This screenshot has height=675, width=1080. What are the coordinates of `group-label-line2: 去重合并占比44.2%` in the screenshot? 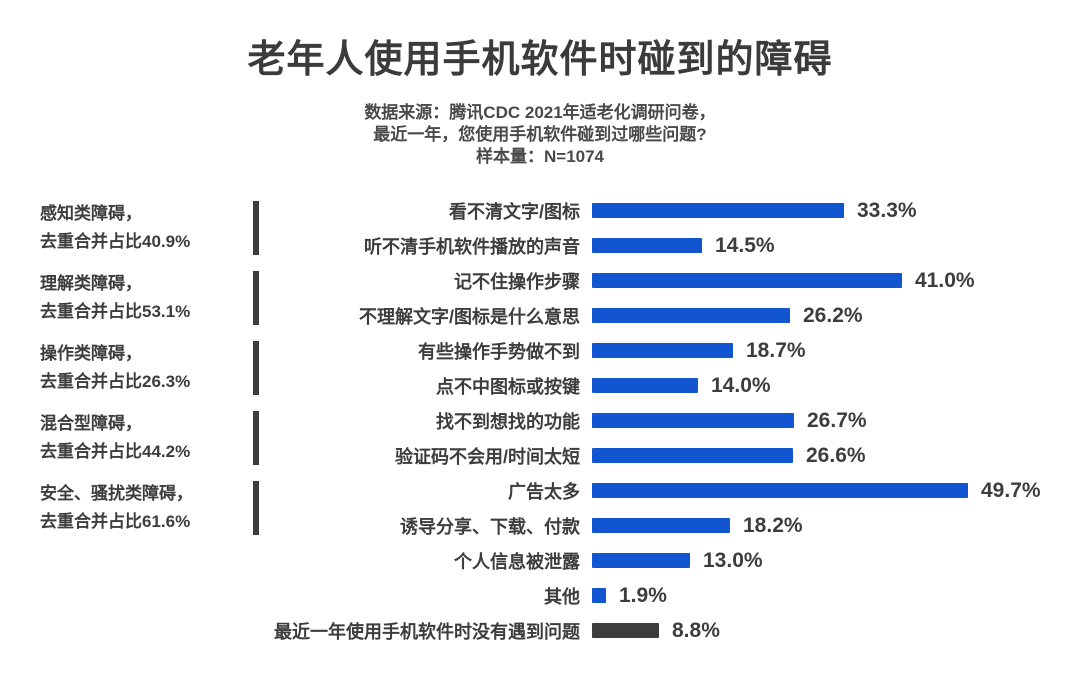 It's located at (115, 451).